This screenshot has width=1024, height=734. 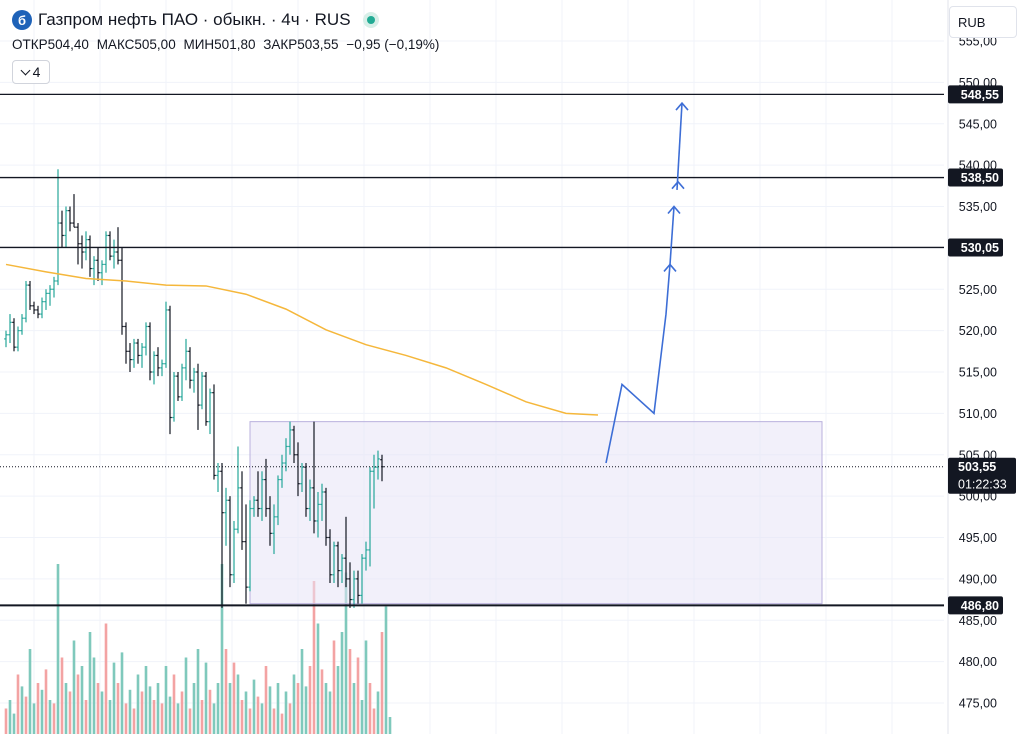 What do you see at coordinates (36, 72) in the screenshot?
I see `indicators-count: 4` at bounding box center [36, 72].